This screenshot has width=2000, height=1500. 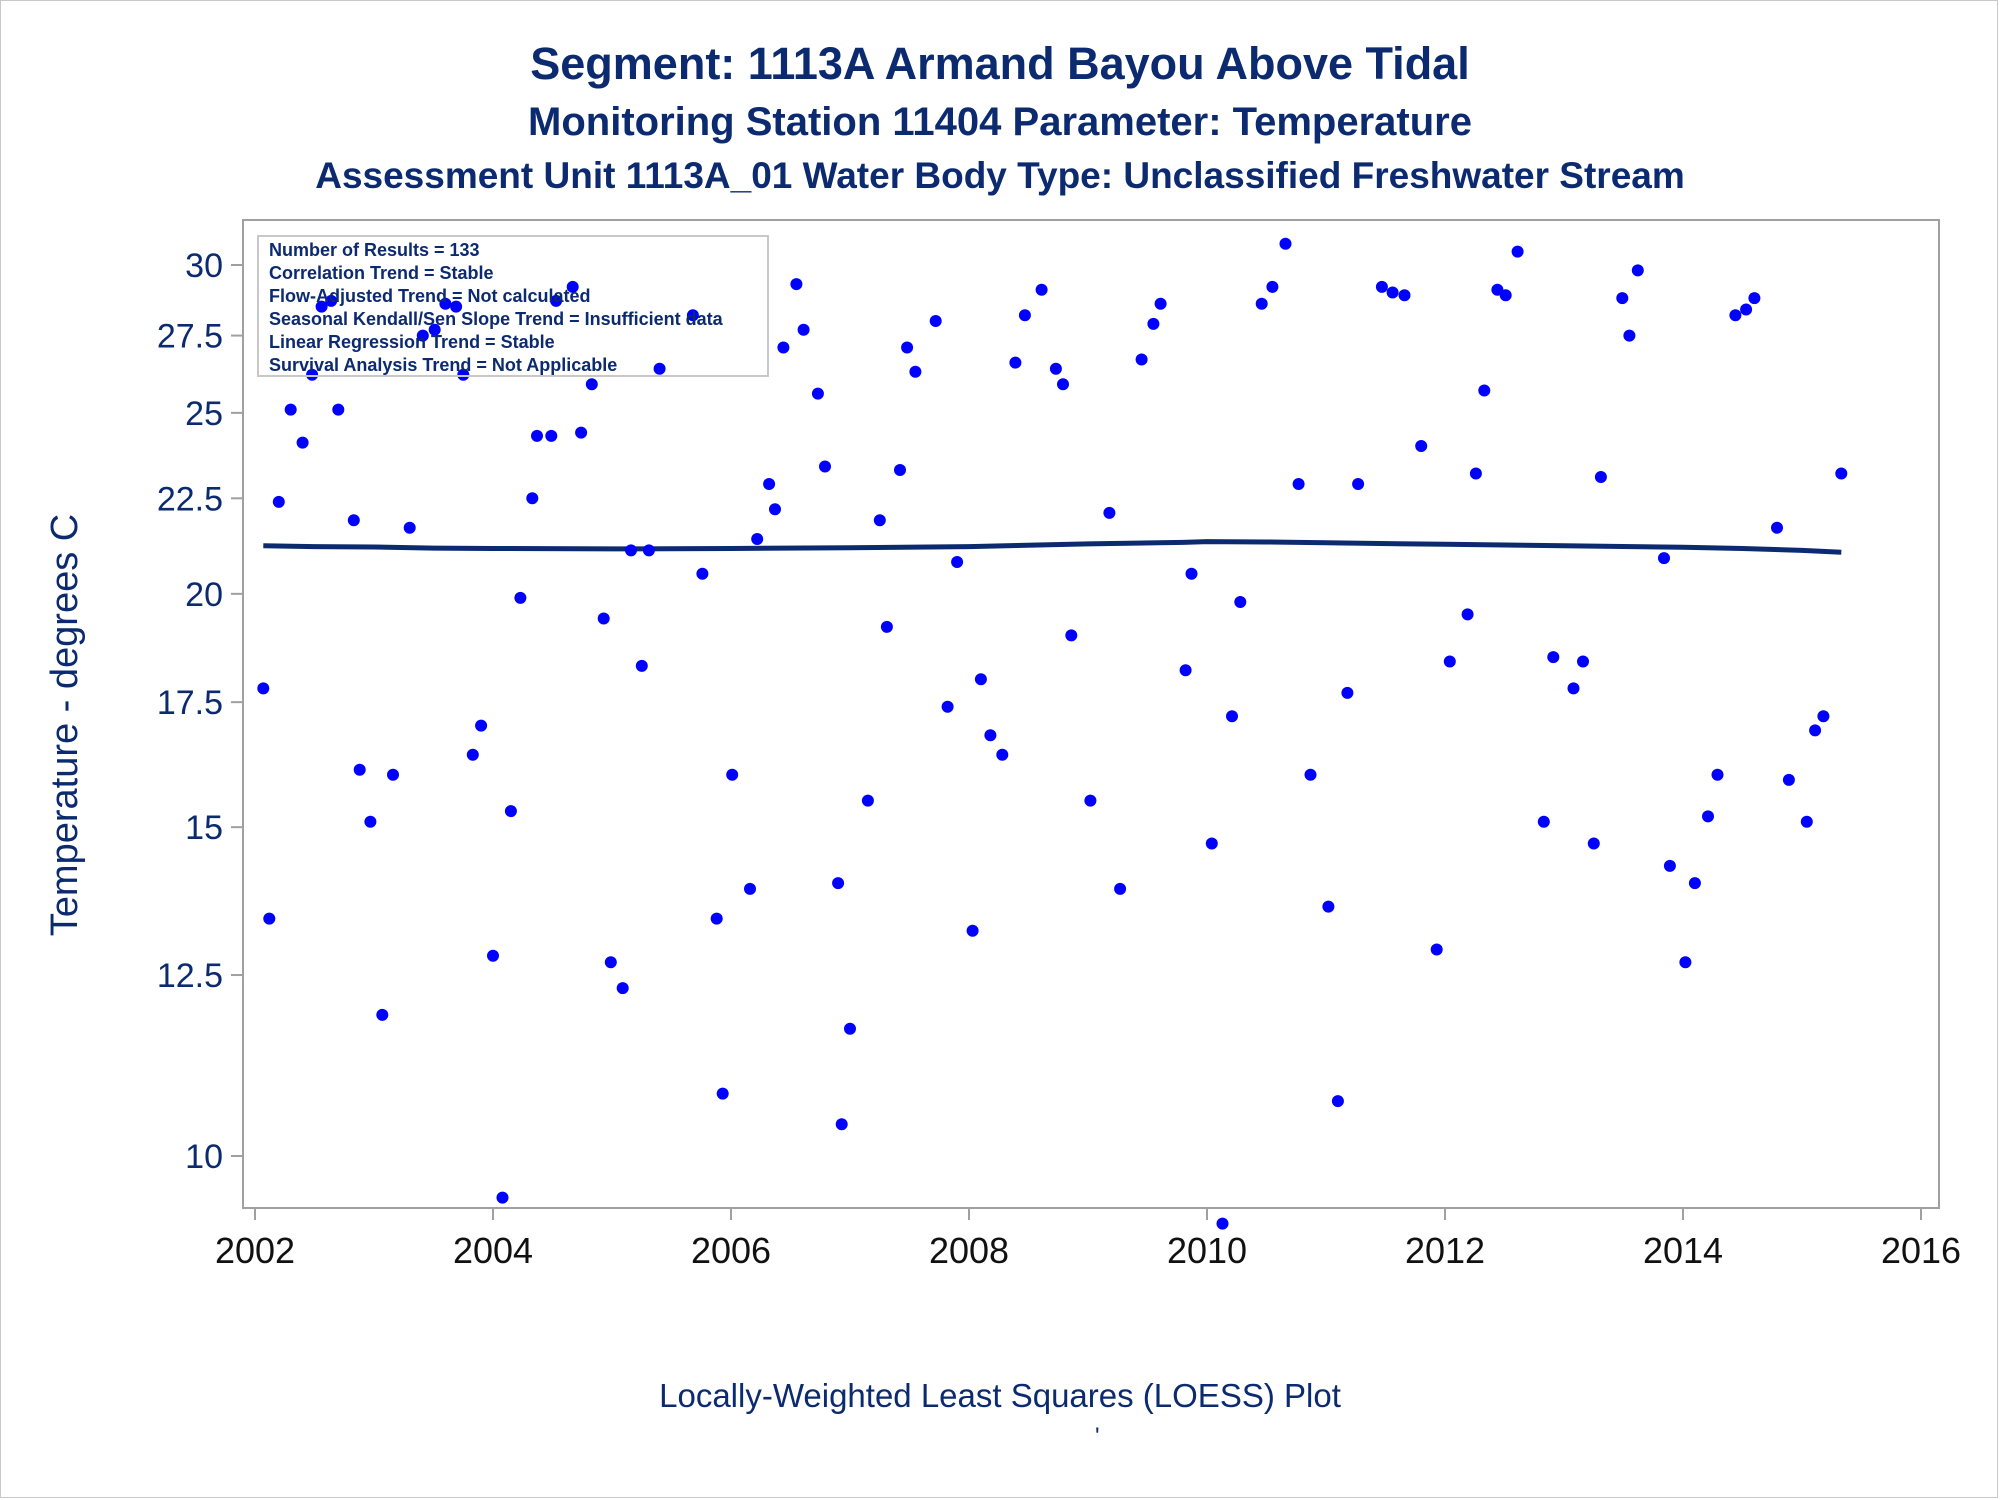 I want to click on stats-line: Survival Analysis Trend = Not Applicable, so click(x=443, y=365).